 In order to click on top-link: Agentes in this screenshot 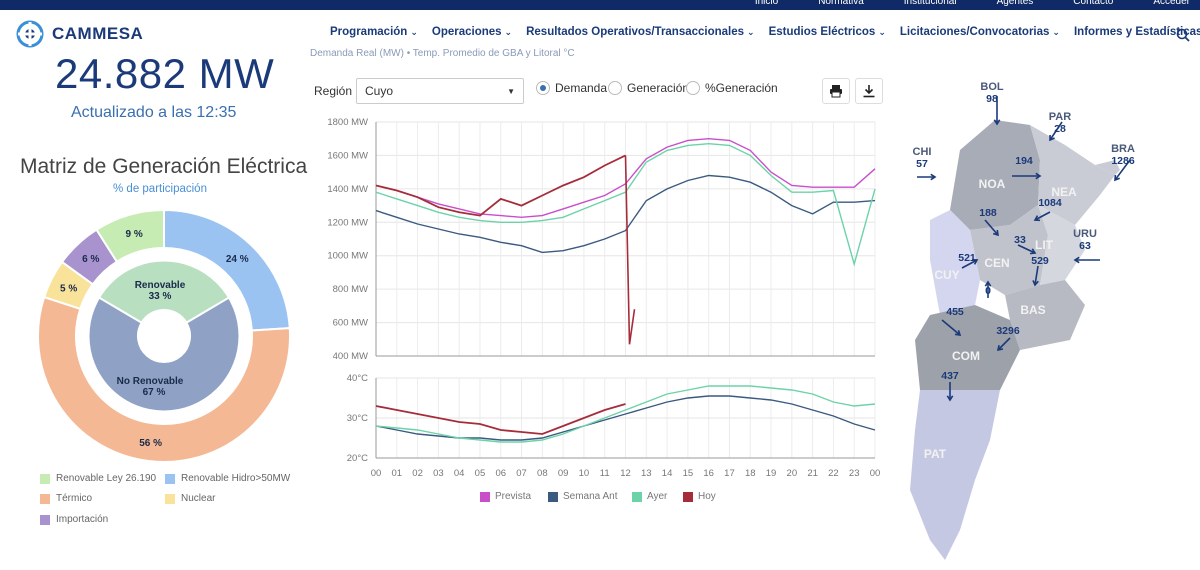, I will do `click(1015, 3)`.